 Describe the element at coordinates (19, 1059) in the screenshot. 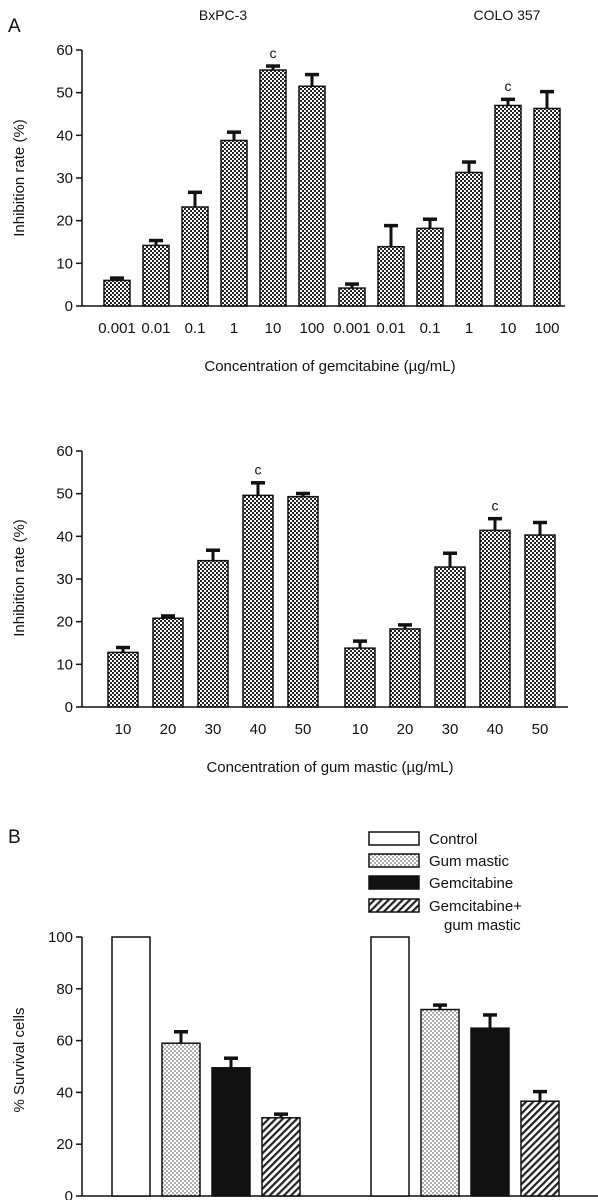

I see `y-axis-title: % Survival cells` at that location.